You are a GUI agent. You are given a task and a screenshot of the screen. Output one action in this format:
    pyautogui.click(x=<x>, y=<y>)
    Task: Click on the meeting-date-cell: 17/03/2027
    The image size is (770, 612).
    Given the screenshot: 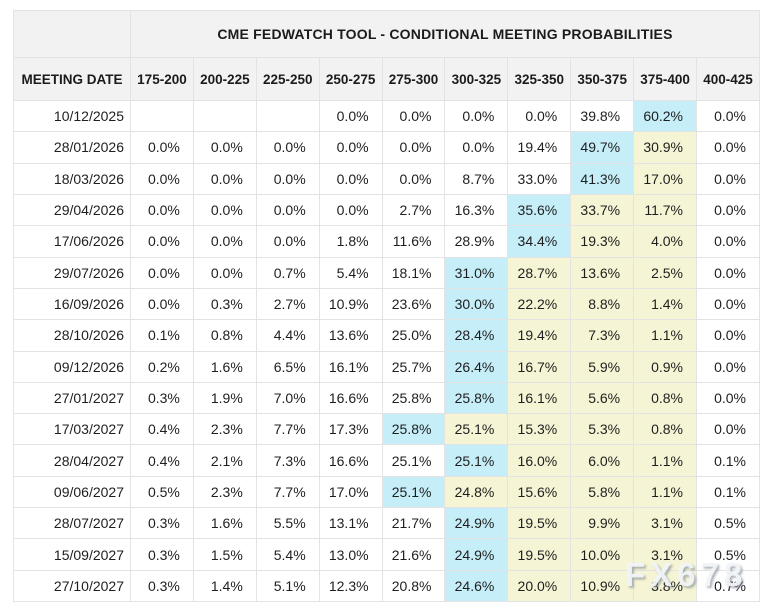 What is the action you would take?
    pyautogui.click(x=72, y=429)
    